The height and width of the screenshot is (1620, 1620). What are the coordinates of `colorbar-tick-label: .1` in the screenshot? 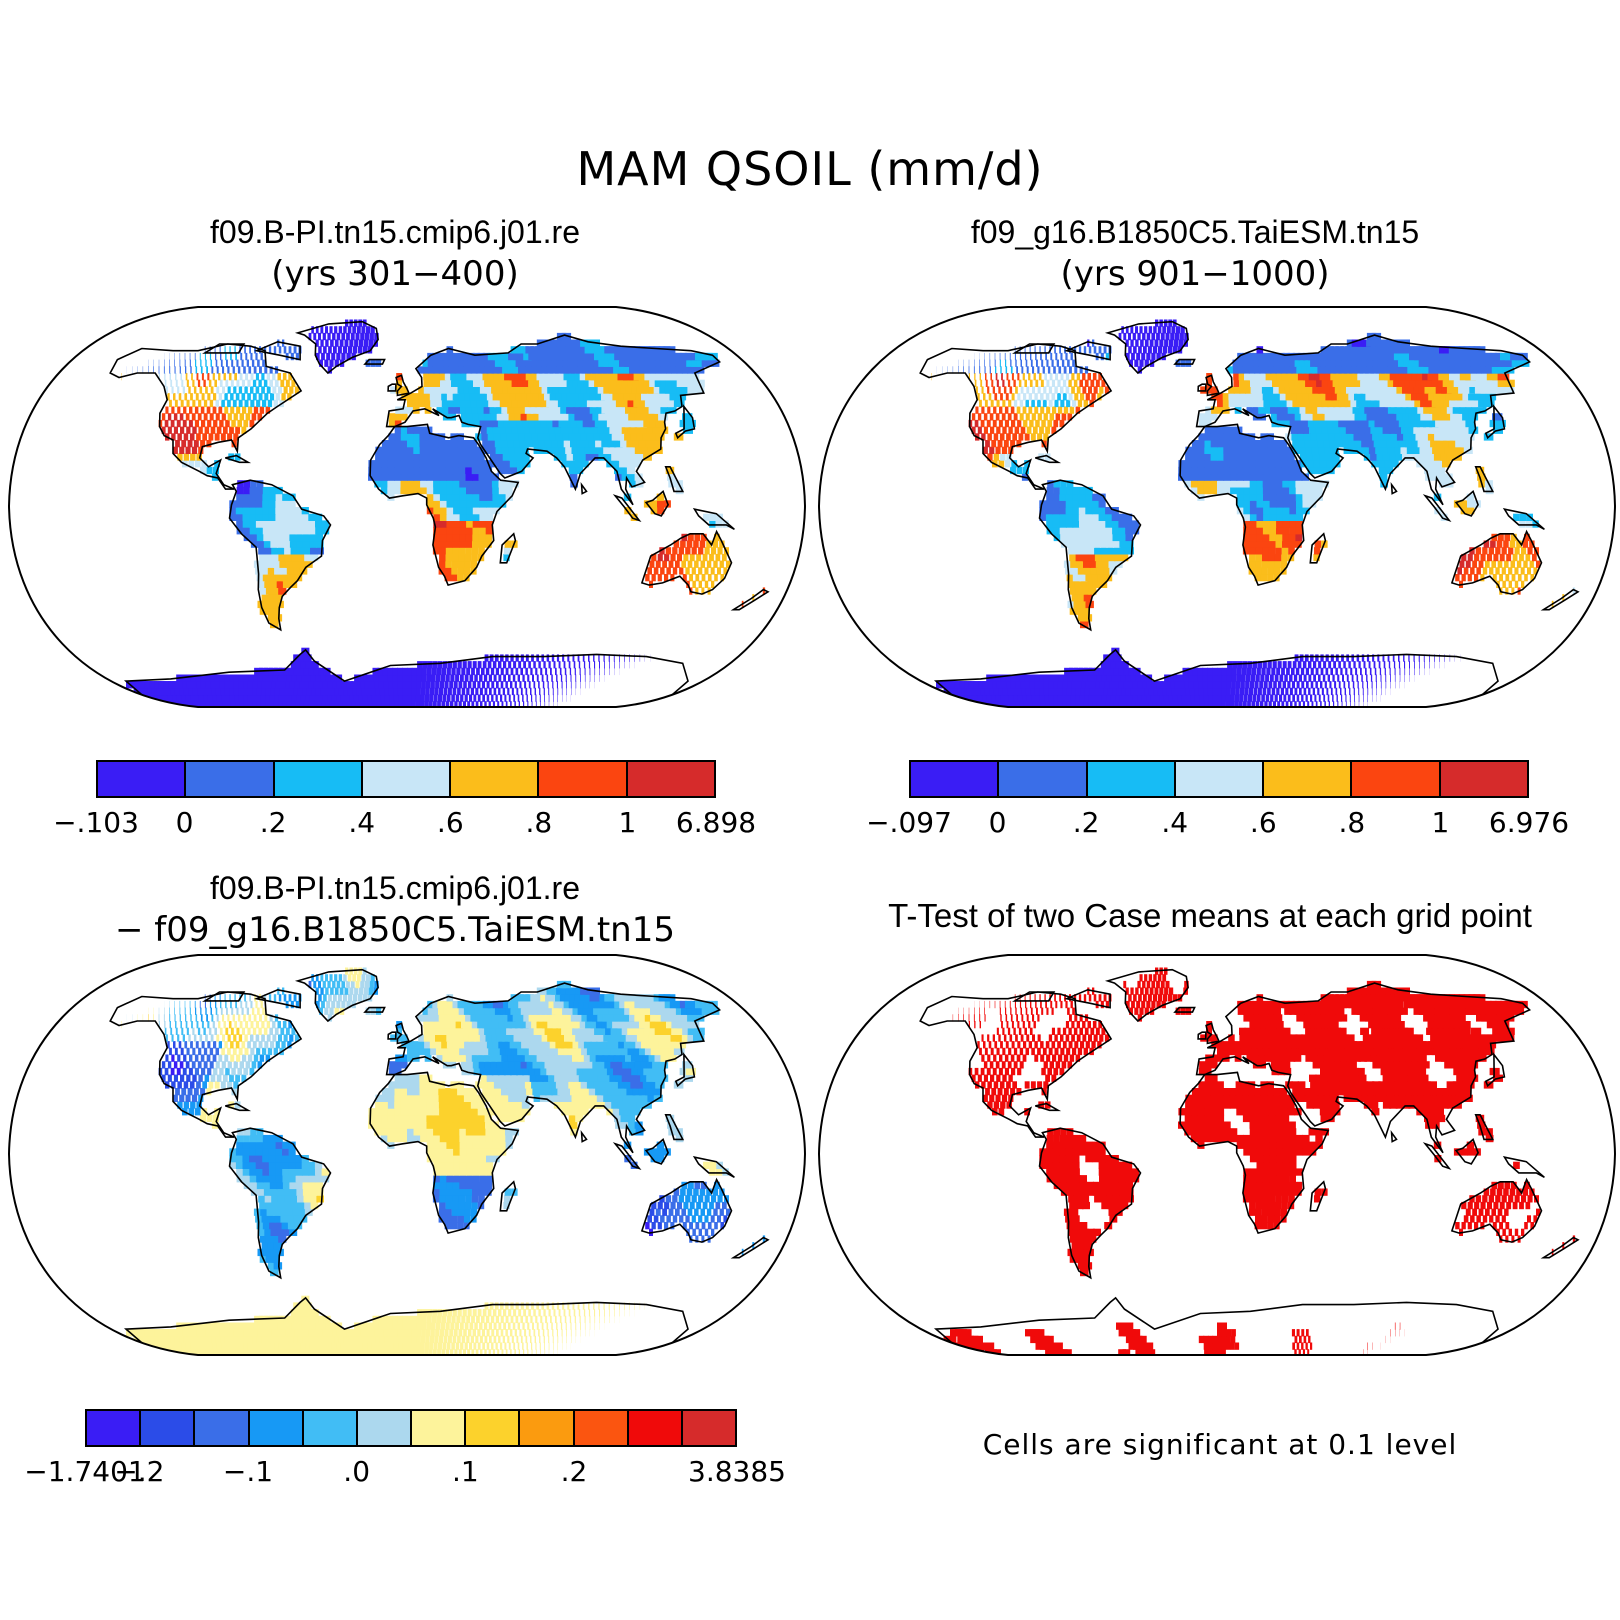 It's located at (465, 1471).